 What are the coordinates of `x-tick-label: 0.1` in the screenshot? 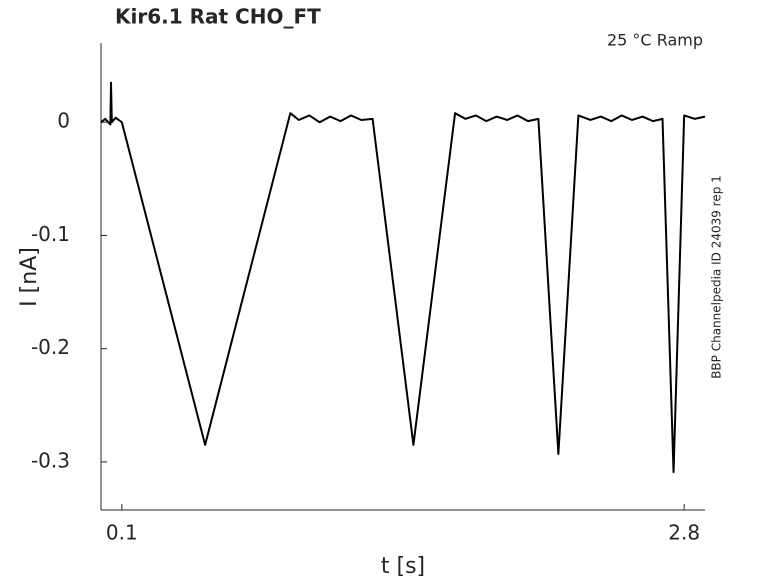 It's located at (122, 533).